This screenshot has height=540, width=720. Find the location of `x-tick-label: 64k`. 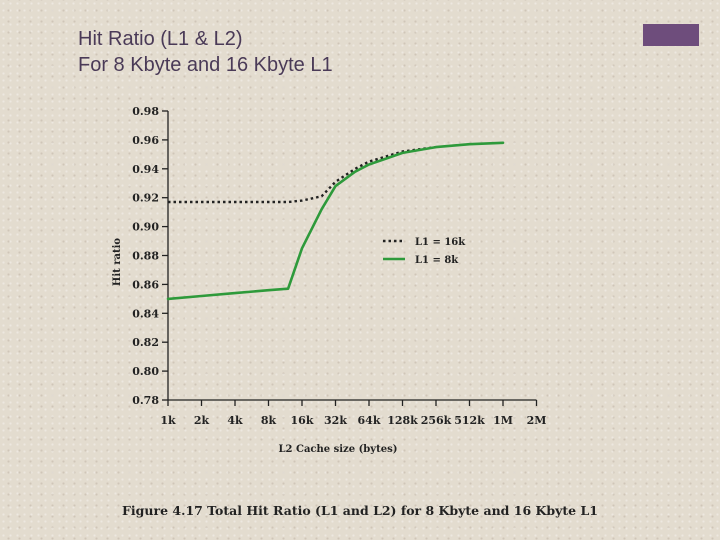

x-tick-label: 64k is located at coordinates (369, 420).